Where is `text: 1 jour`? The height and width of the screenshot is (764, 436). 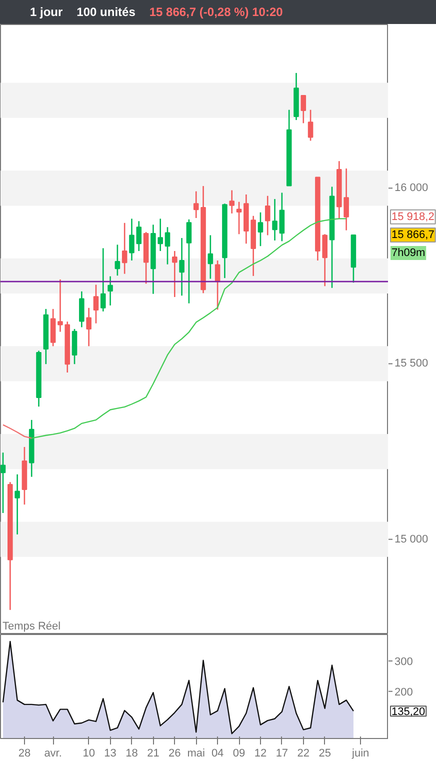 text: 1 jour is located at coordinates (46, 12).